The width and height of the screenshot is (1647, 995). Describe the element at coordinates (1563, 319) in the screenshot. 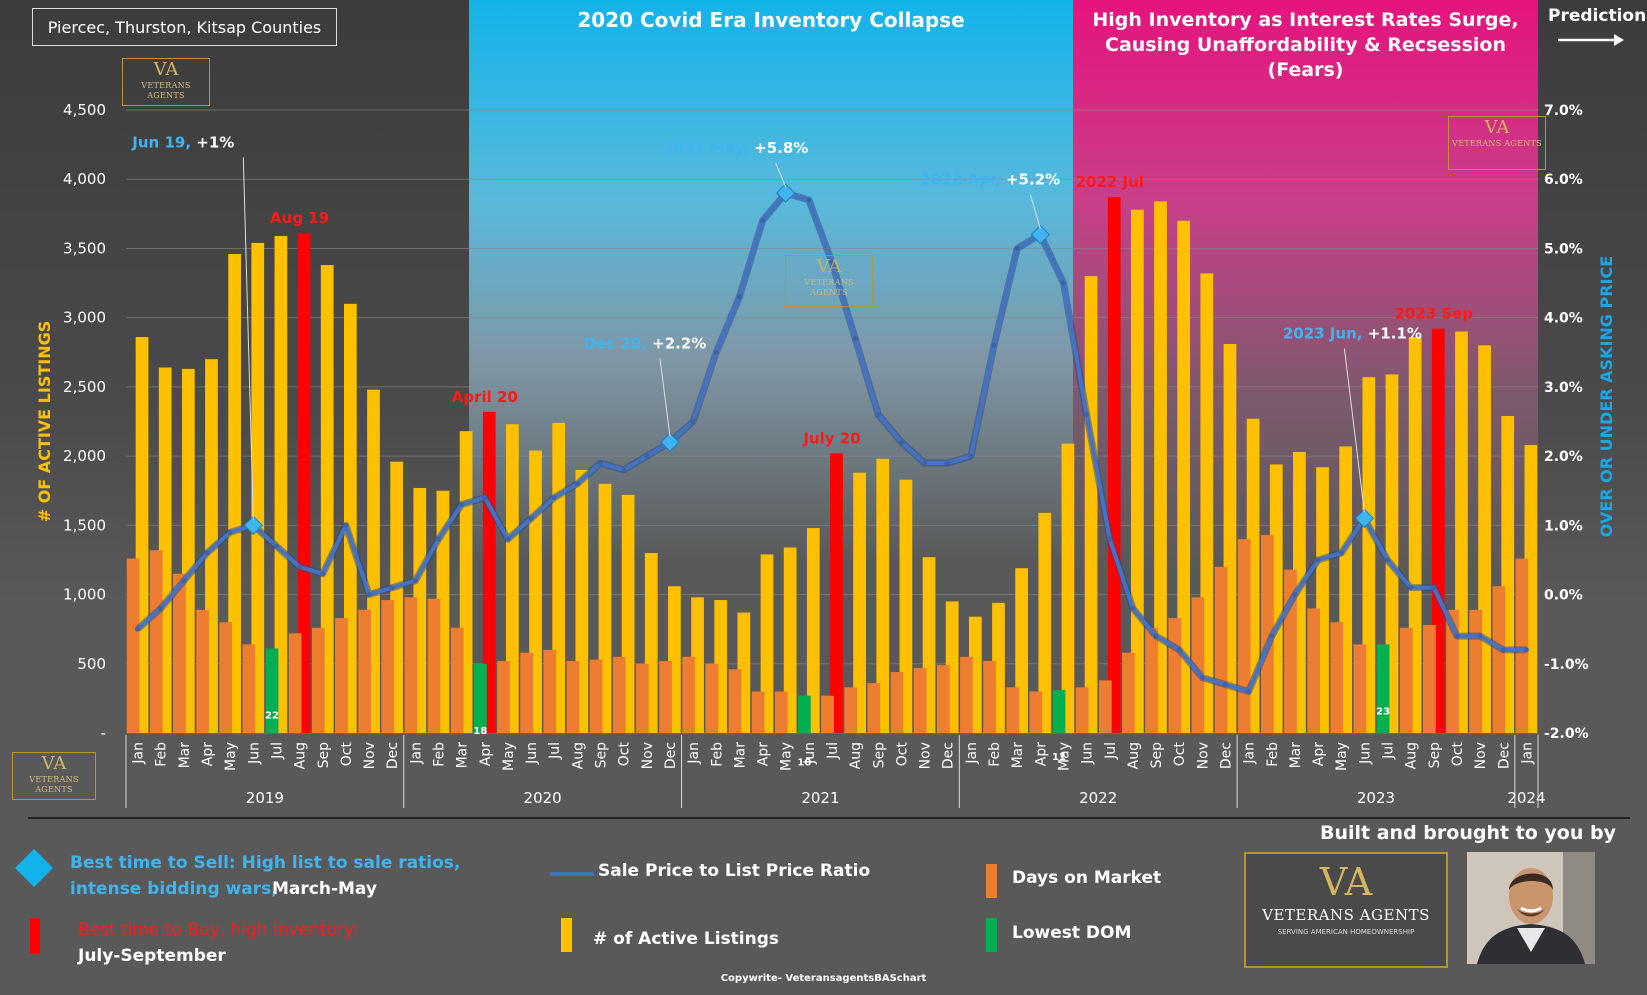

I see `y-right-tick-label: 4.0%` at that location.